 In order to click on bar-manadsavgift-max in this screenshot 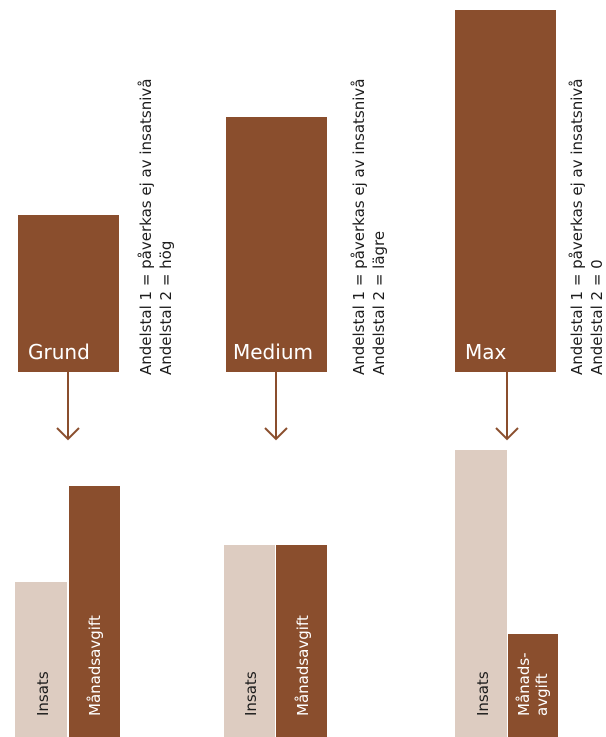, I will do `click(533, 685)`.